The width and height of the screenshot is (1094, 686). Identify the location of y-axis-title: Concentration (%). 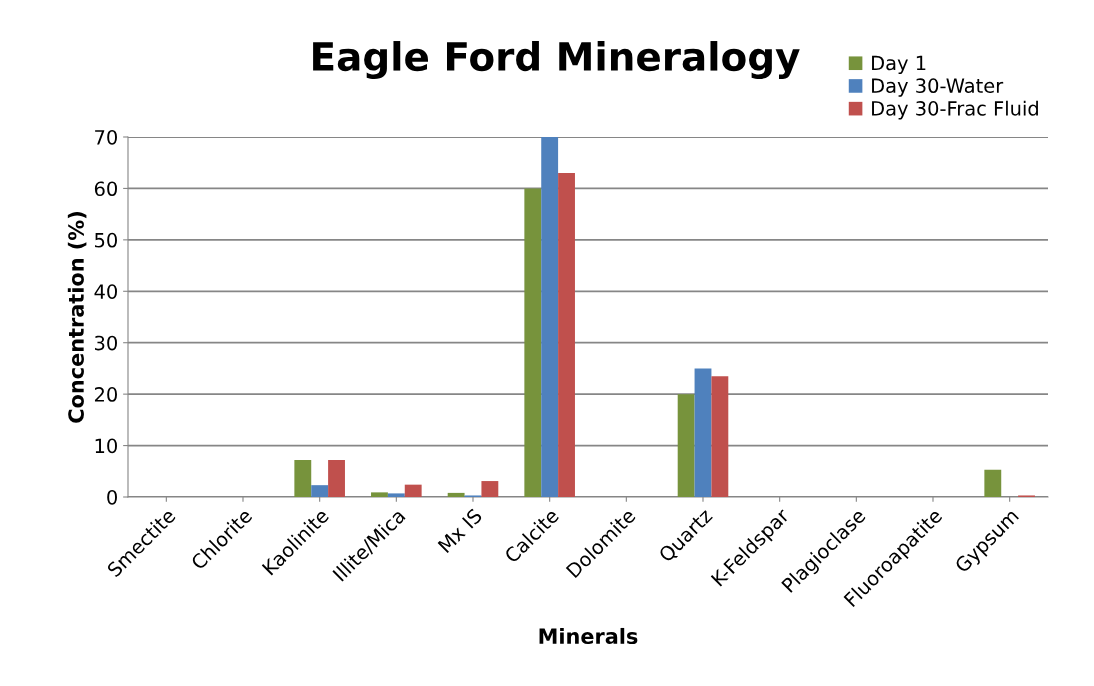
(77, 317).